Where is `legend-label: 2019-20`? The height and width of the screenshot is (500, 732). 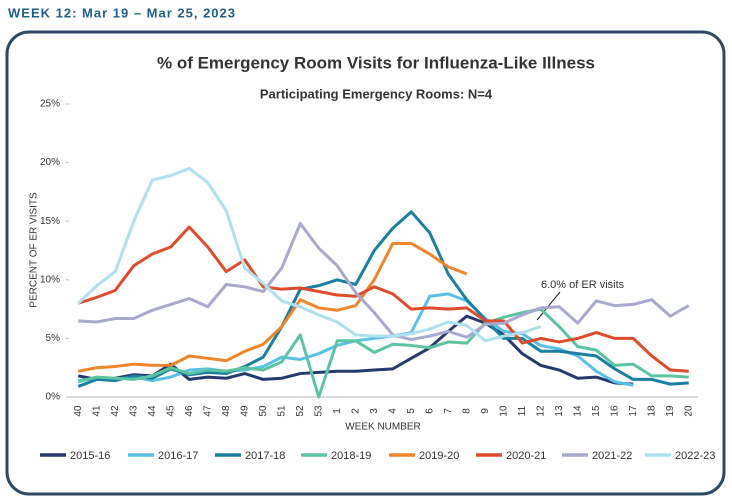
legend-label: 2019-20 is located at coordinates (439, 456).